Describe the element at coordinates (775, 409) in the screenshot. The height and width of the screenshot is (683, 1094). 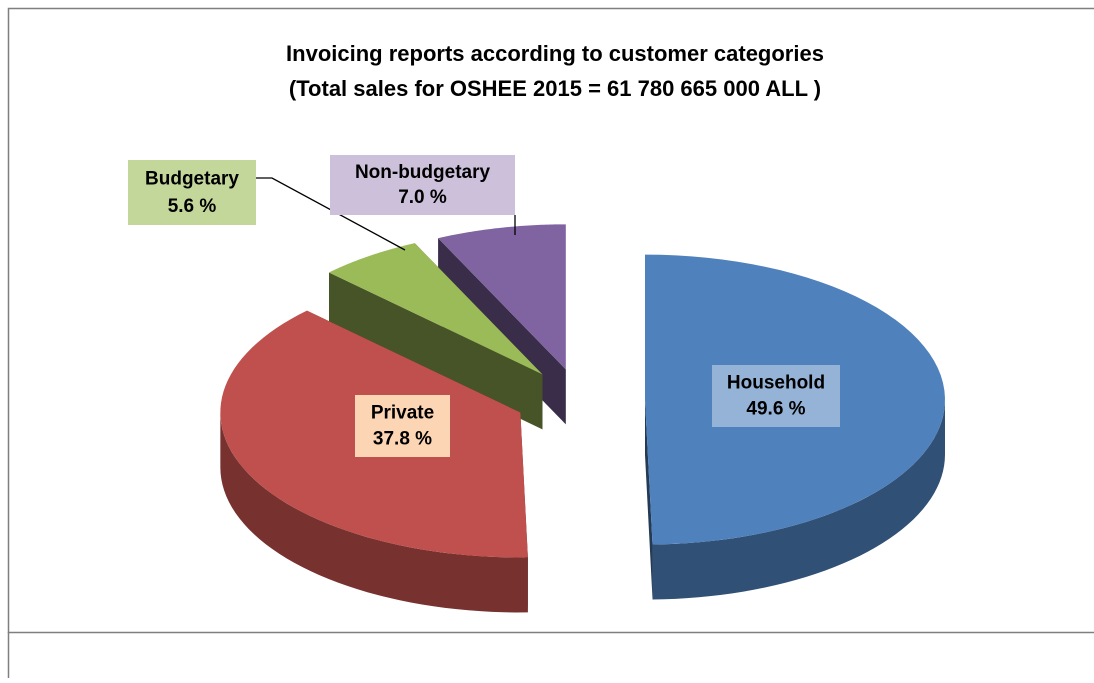
I see `value-label: 49.6 %` at that location.